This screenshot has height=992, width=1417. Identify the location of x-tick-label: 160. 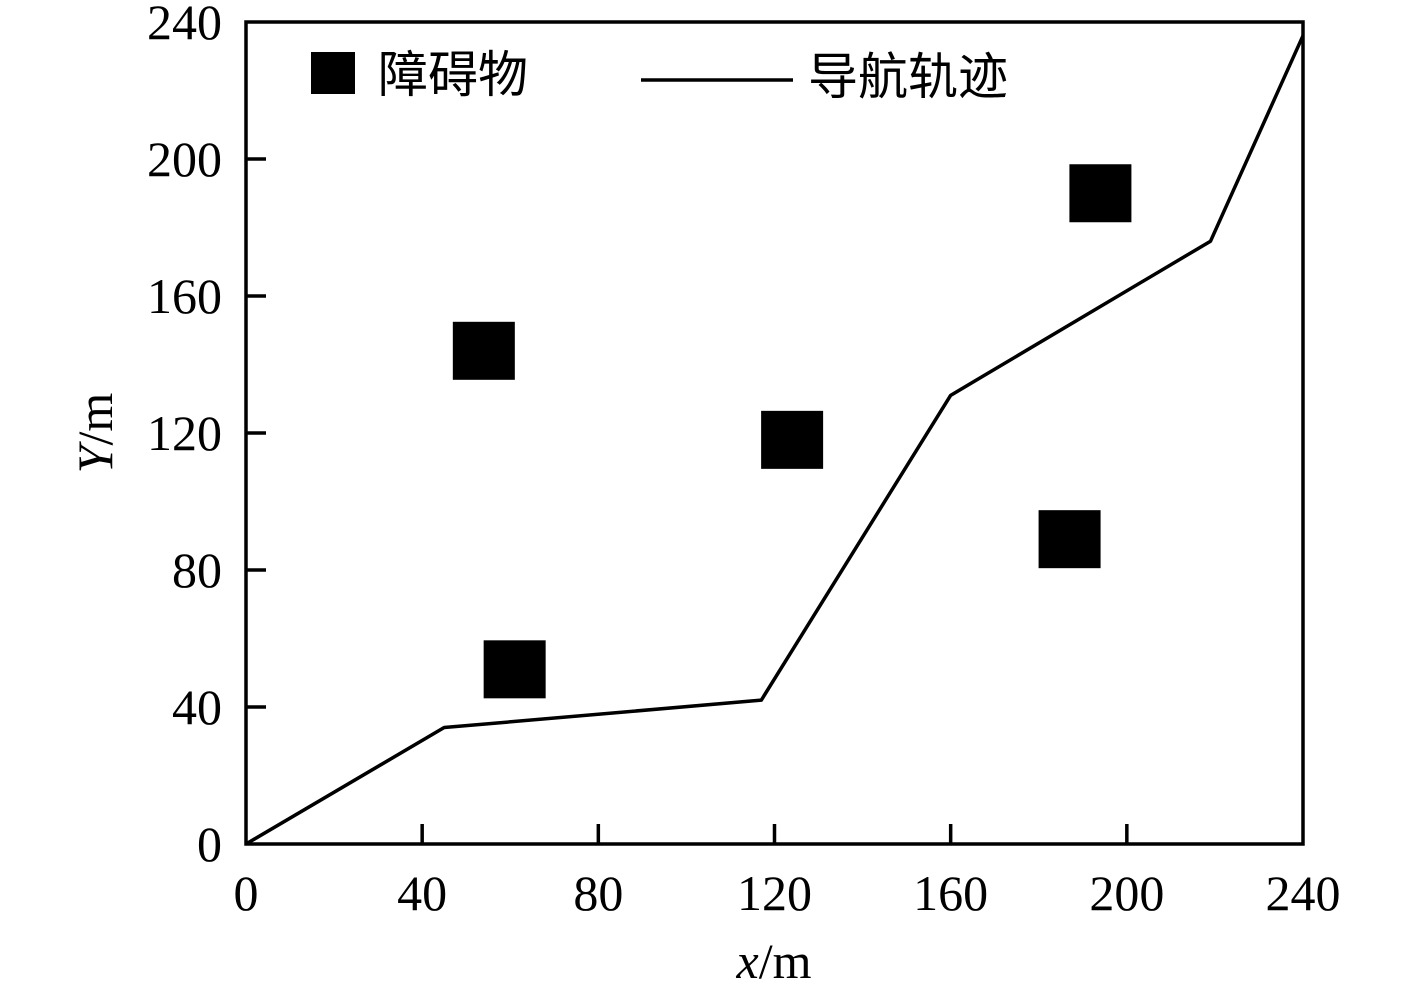
(950, 893).